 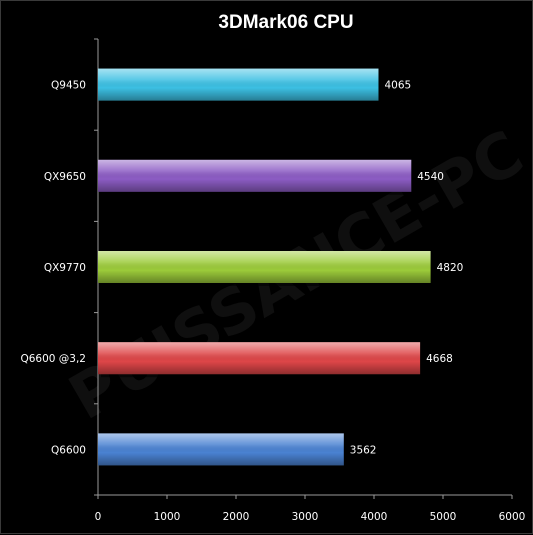 I want to click on category-label: QX9770, so click(x=65, y=268).